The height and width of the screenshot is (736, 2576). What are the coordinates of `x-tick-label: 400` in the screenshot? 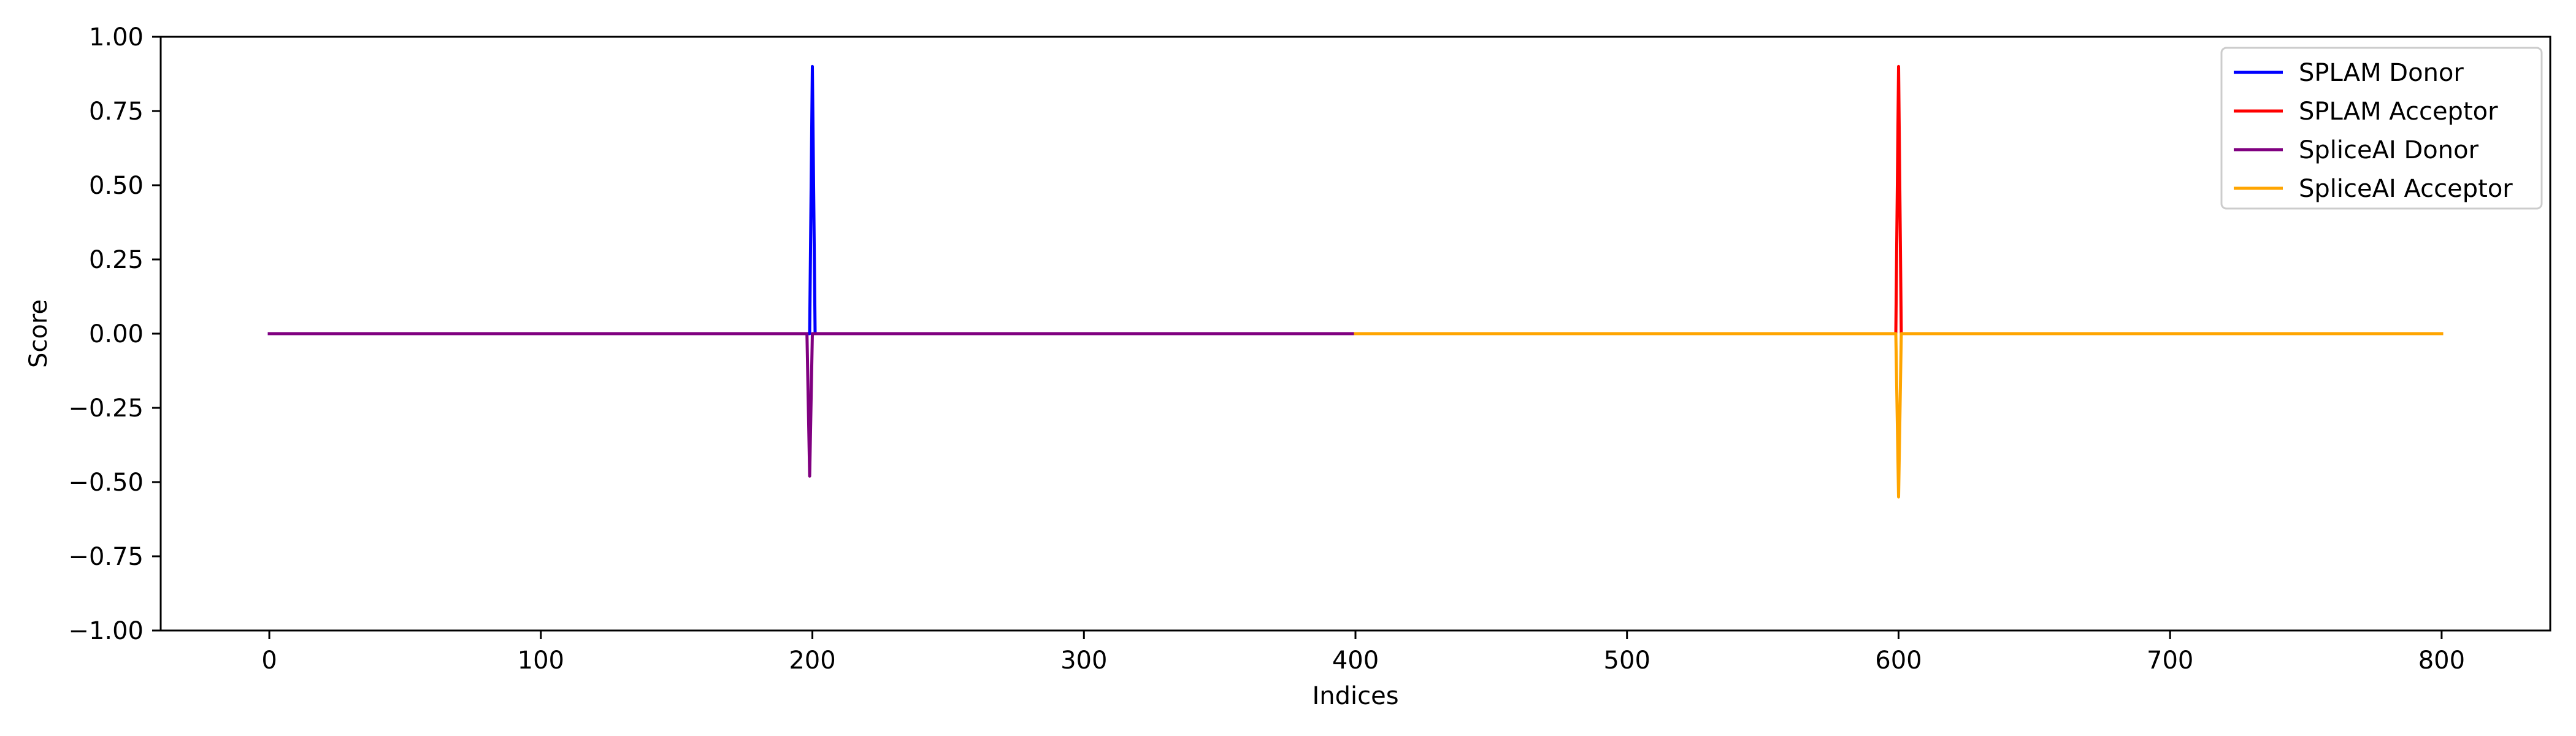 It's located at (1355, 660).